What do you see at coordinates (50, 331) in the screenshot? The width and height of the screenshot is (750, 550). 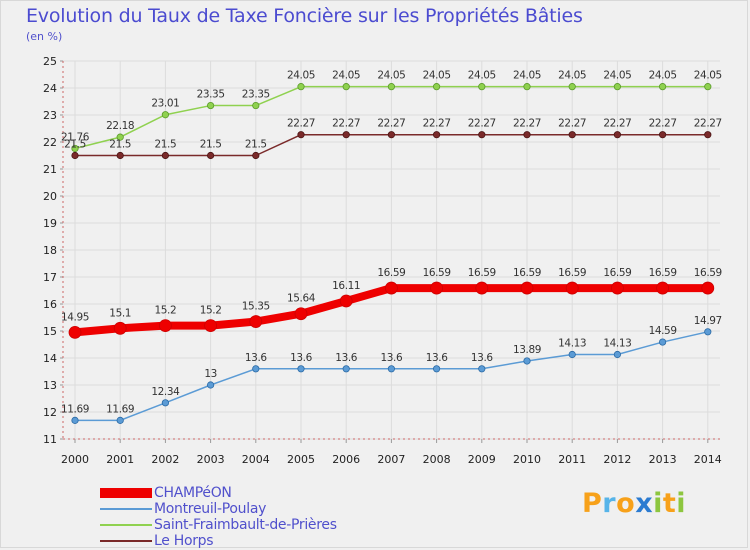 I see `y-tick-label: 15` at bounding box center [50, 331].